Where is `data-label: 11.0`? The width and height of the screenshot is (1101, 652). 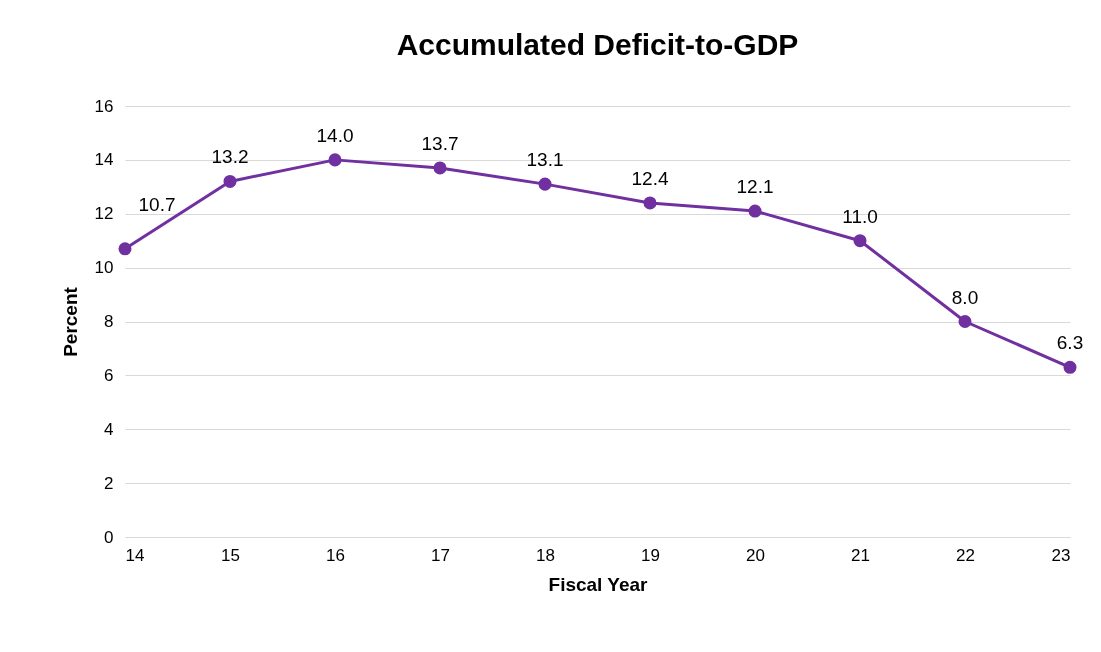
data-label: 11.0 is located at coordinates (860, 216).